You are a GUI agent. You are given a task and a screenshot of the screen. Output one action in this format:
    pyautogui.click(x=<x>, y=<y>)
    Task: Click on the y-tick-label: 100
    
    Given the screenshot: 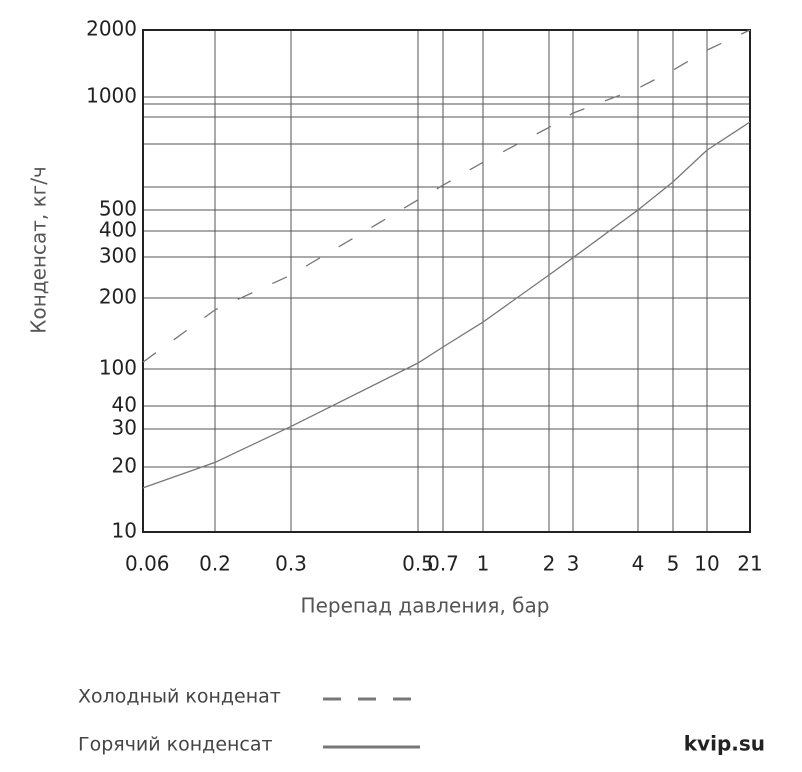 What is the action you would take?
    pyautogui.click(x=118, y=368)
    